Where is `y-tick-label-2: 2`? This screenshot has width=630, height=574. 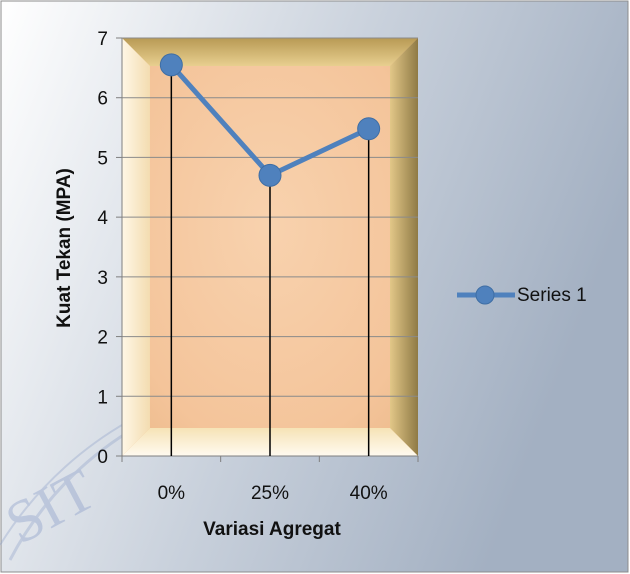
y-tick-label-2: 2 is located at coordinates (102, 338).